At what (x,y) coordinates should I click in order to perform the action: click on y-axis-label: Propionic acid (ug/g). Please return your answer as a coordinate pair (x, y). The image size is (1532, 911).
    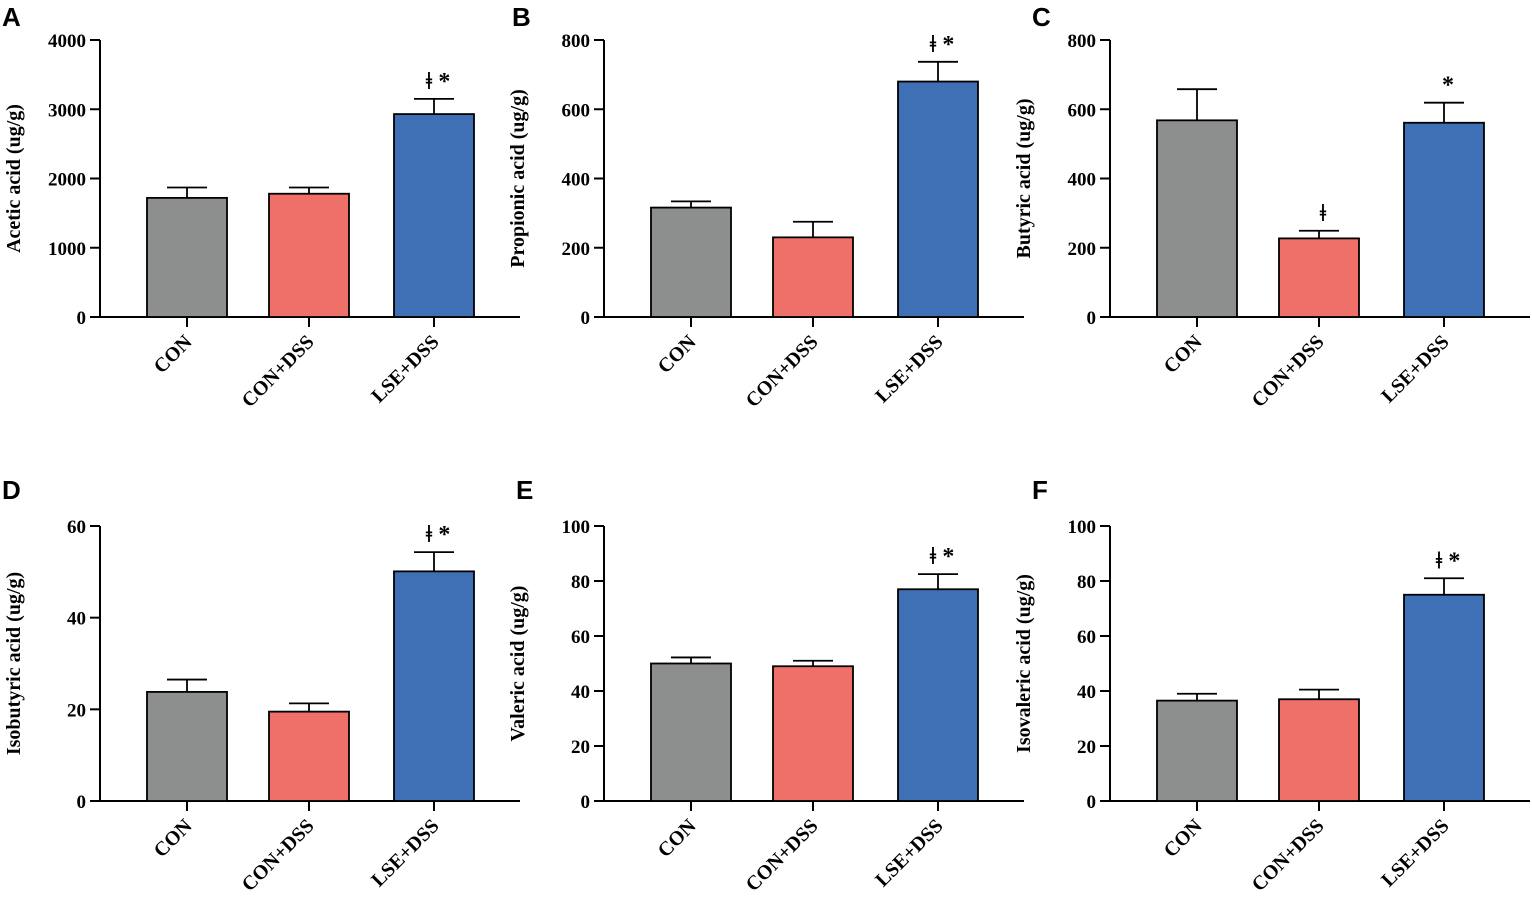
    Looking at the image, I should click on (518, 178).